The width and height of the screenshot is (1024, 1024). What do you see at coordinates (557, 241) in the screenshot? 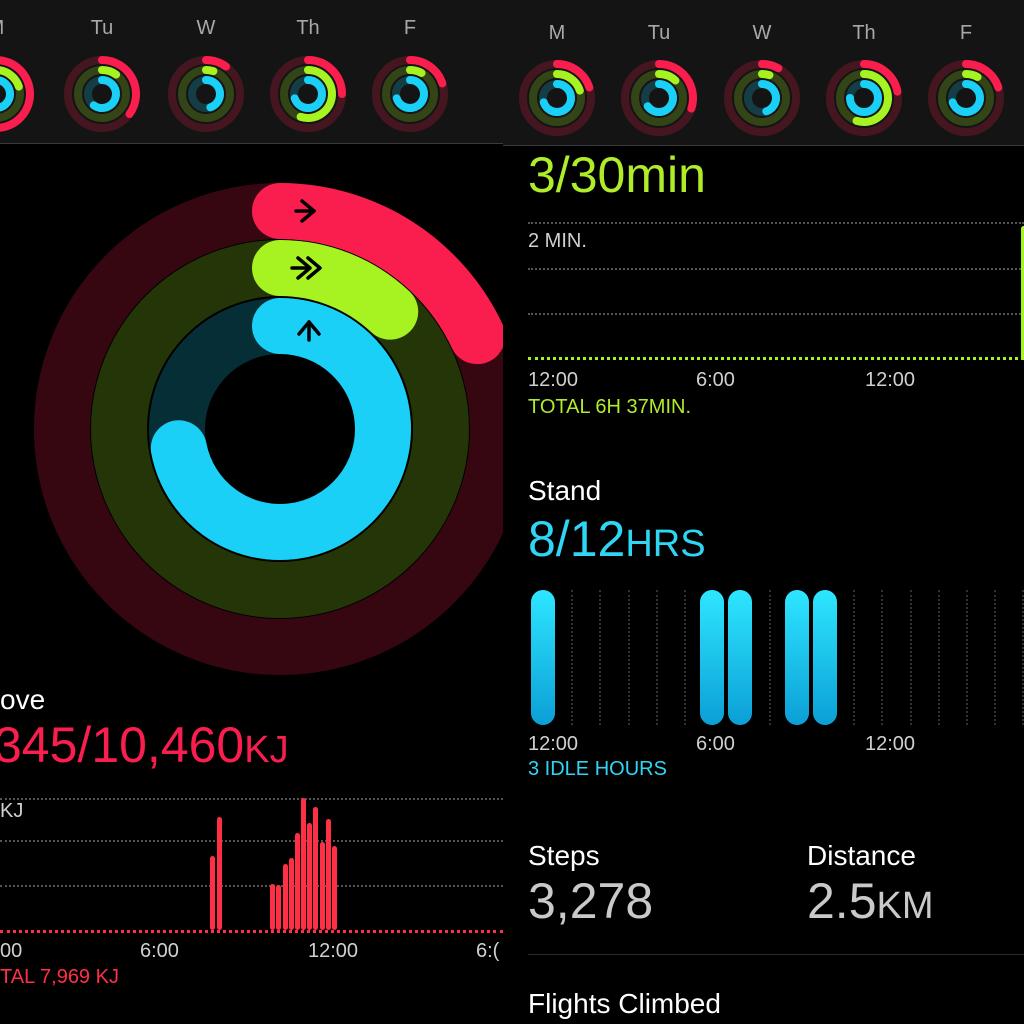
I see `exercise-axis-label: 2 MIN.` at bounding box center [557, 241].